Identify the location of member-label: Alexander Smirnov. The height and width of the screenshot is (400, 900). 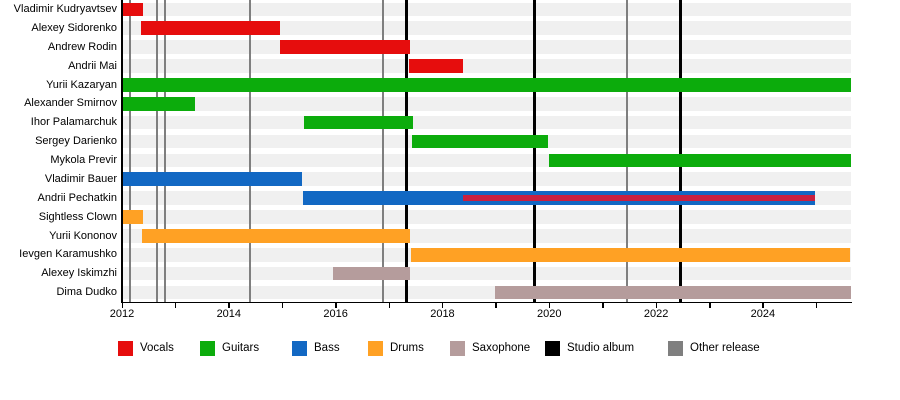
(70, 103).